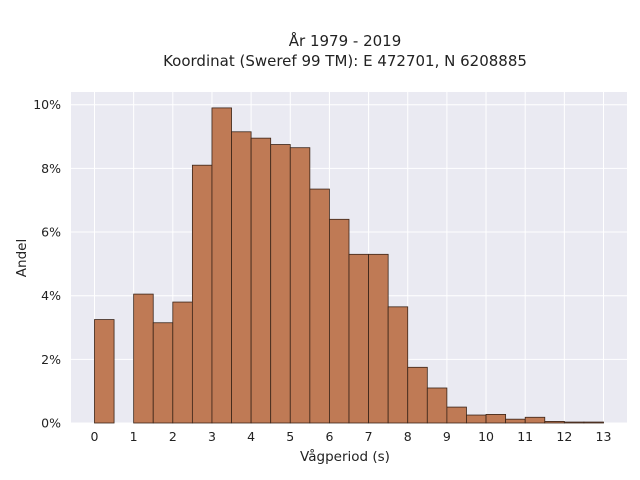 This screenshot has width=640, height=480. I want to click on y-tick-label: 2%, so click(51, 359).